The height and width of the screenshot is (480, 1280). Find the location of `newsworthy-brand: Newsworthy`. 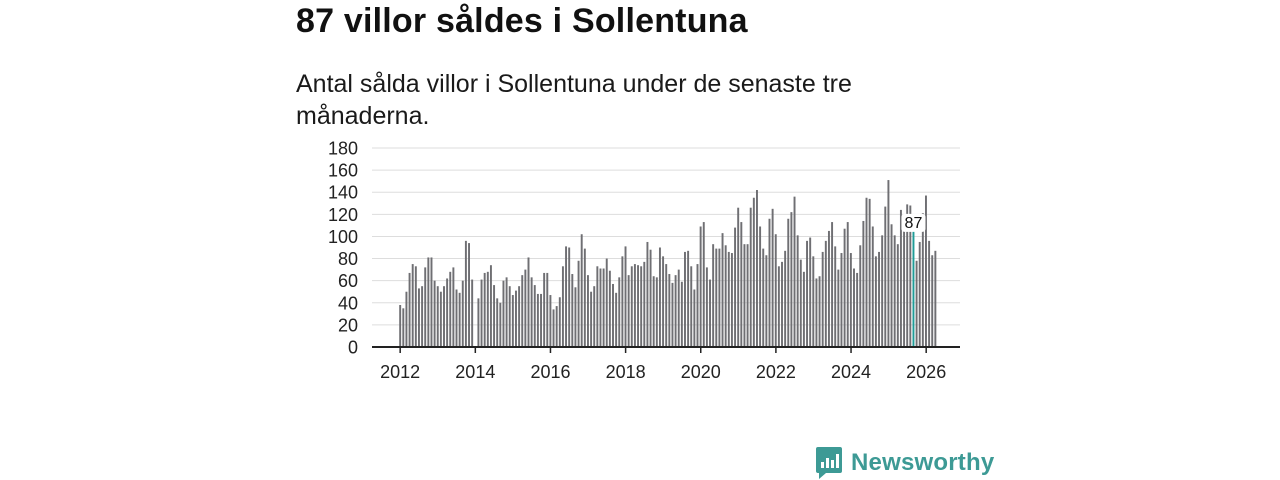

newsworthy-brand: Newsworthy is located at coordinates (904, 463).